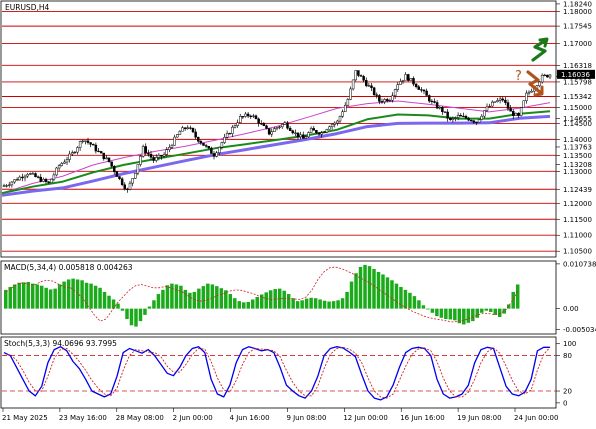 Image resolution: width=596 pixels, height=429 pixels. What do you see at coordinates (577, 124) in the screenshot?
I see `price-level-label: 1.14500` at bounding box center [577, 124].